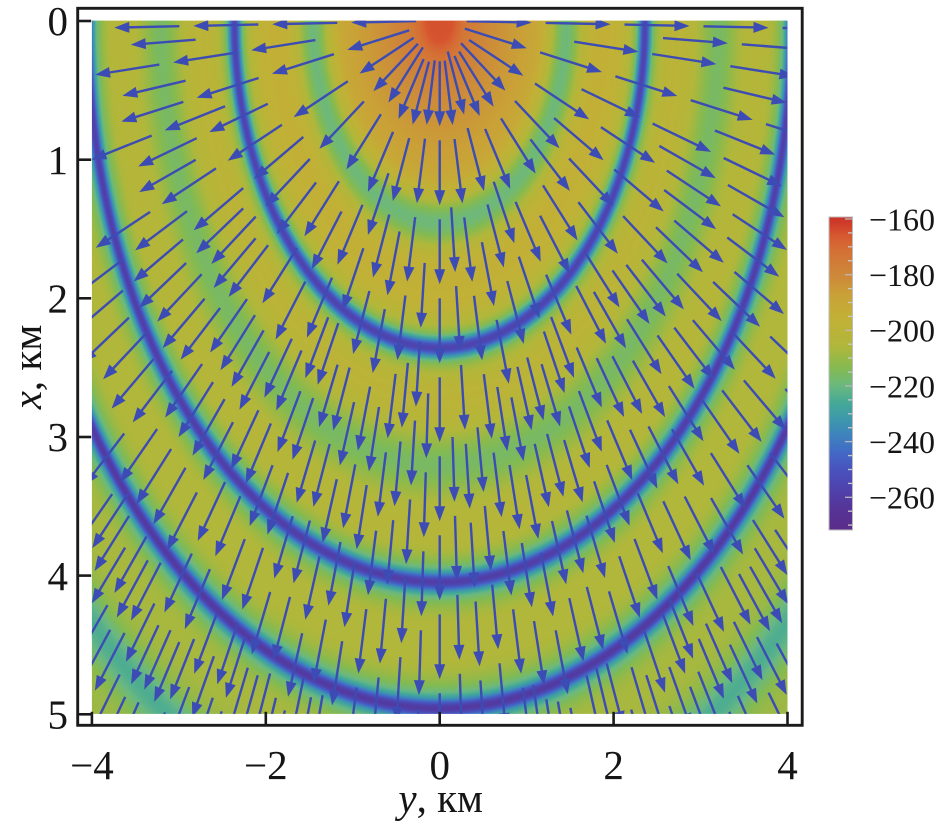 This screenshot has height=830, width=940. I want to click on svg-text: −200, so click(902, 331).